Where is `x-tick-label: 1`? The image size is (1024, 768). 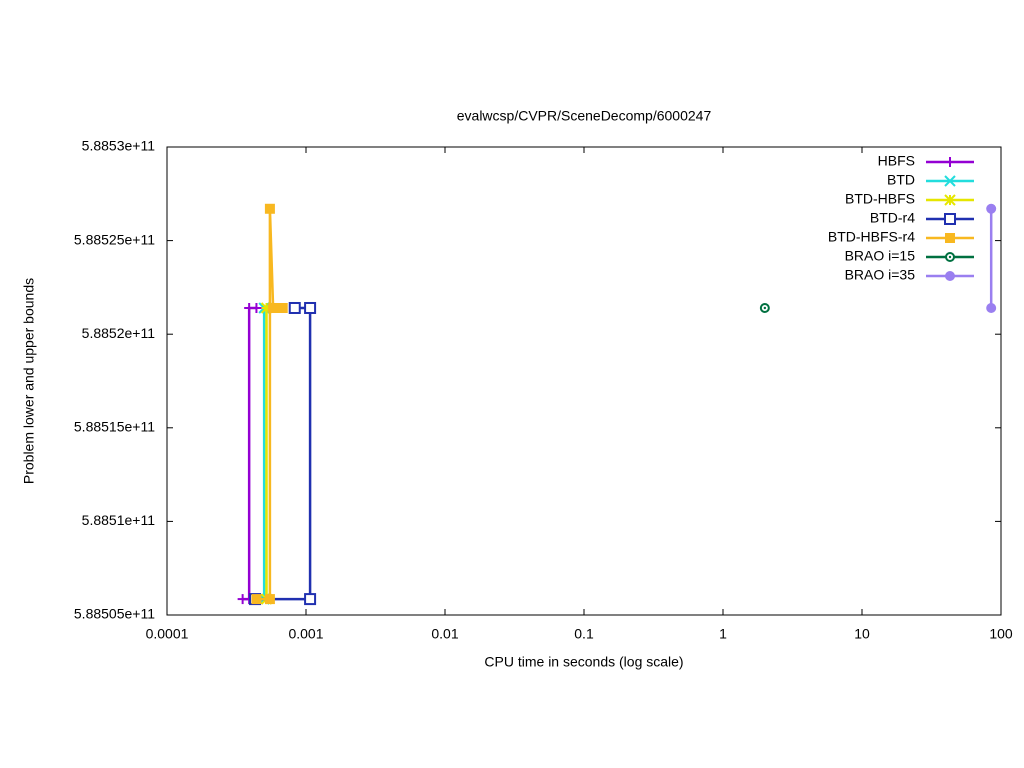 x-tick-label: 1 is located at coordinates (723, 634).